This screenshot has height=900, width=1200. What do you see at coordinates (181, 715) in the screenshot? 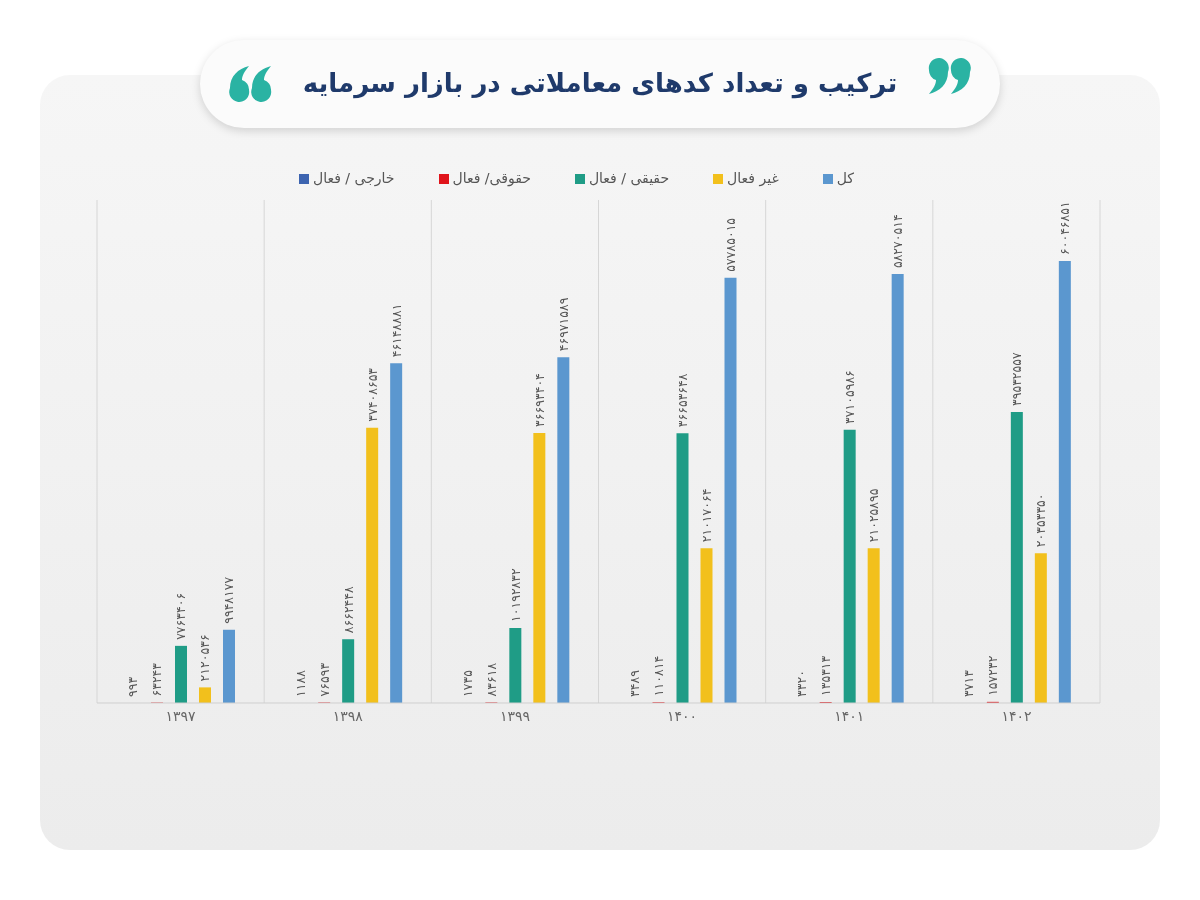
I see `x-tick-label: ۱۳۹۷` at bounding box center [181, 715].